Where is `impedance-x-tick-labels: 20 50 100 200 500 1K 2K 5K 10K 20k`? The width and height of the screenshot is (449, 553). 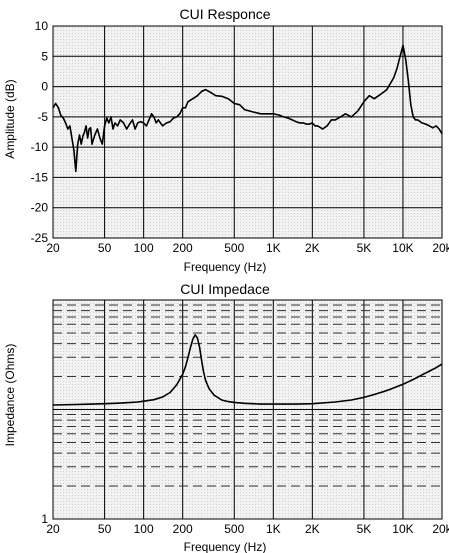
impedance-x-tick-labels: 20 50 100 200 500 1K 2K 5K 10K 20k is located at coordinates (247, 529).